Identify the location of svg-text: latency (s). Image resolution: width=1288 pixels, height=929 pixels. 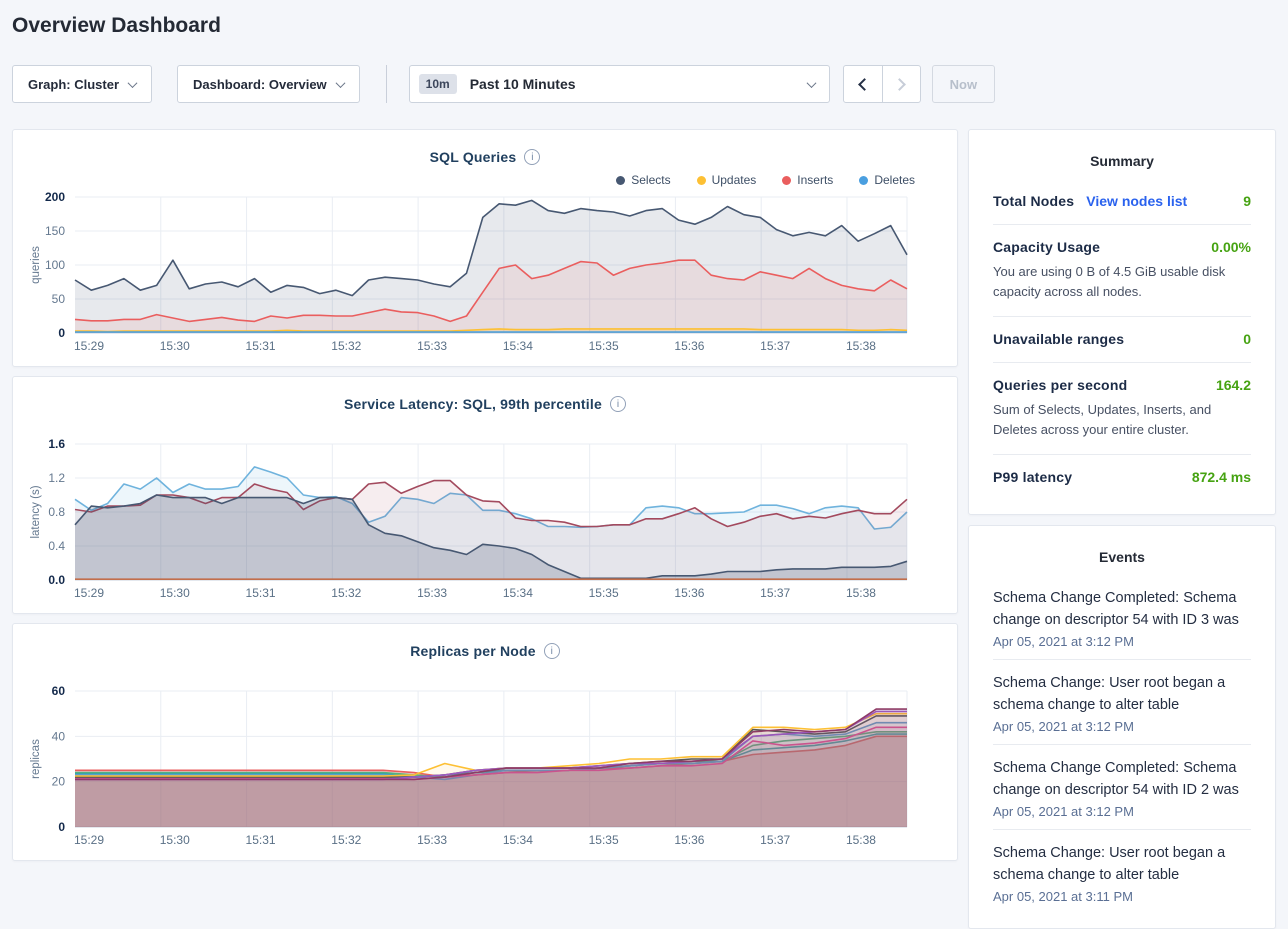
(36, 511).